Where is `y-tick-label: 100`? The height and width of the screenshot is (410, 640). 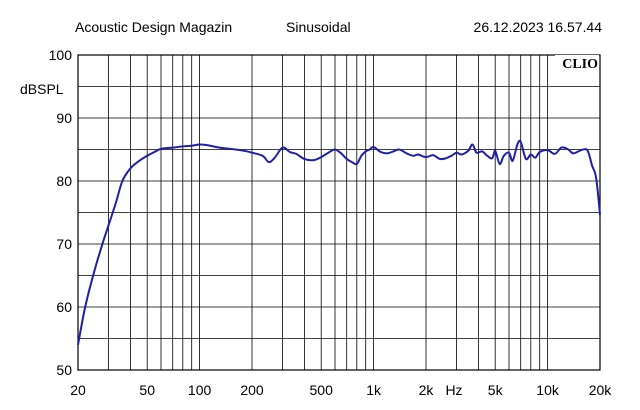
y-tick-label: 100 is located at coordinates (61, 55).